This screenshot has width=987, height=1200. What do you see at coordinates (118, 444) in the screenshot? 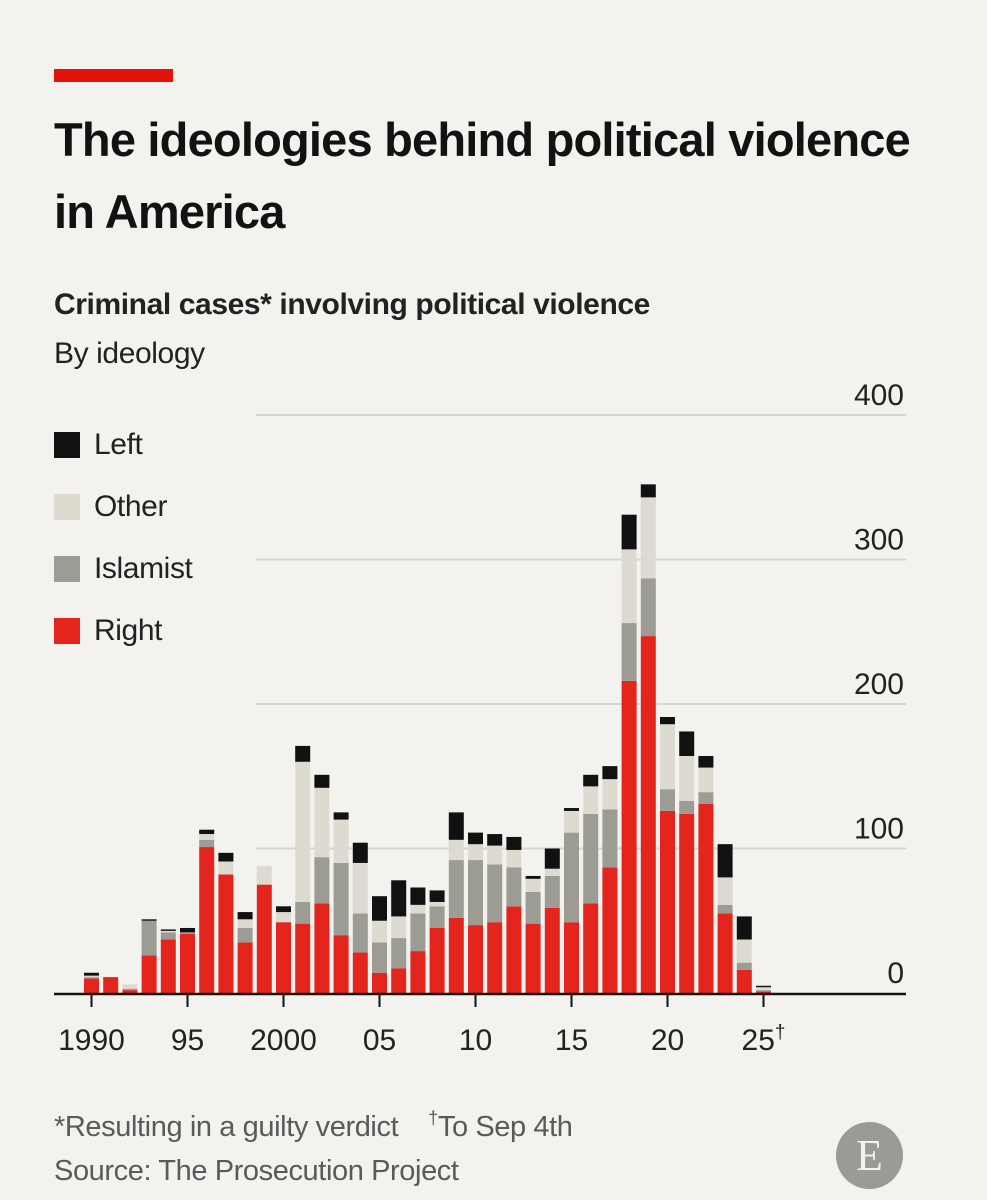
I see `legend-label-left: Left` at bounding box center [118, 444].